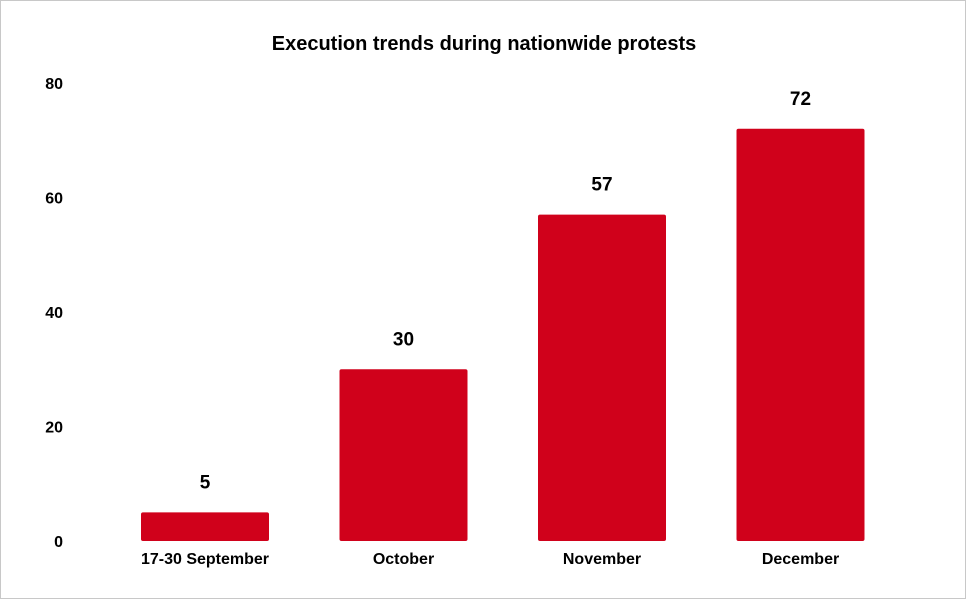 The image size is (966, 600). I want to click on x-tick-label: December, so click(800, 559).